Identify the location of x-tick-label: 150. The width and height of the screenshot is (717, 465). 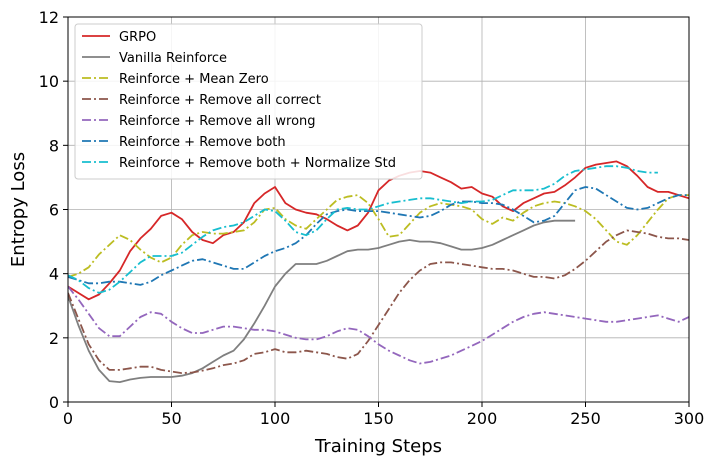
(378, 418).